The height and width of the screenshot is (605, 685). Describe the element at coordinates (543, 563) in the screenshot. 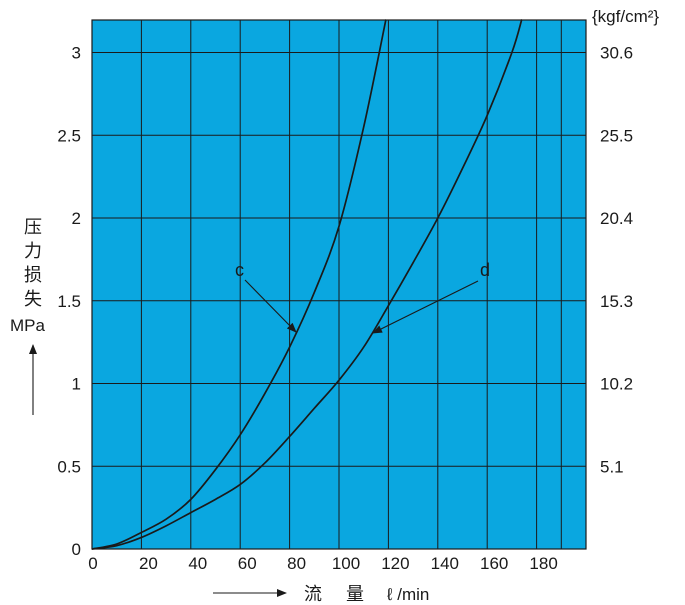

I see `x-tick-label: 180` at that location.